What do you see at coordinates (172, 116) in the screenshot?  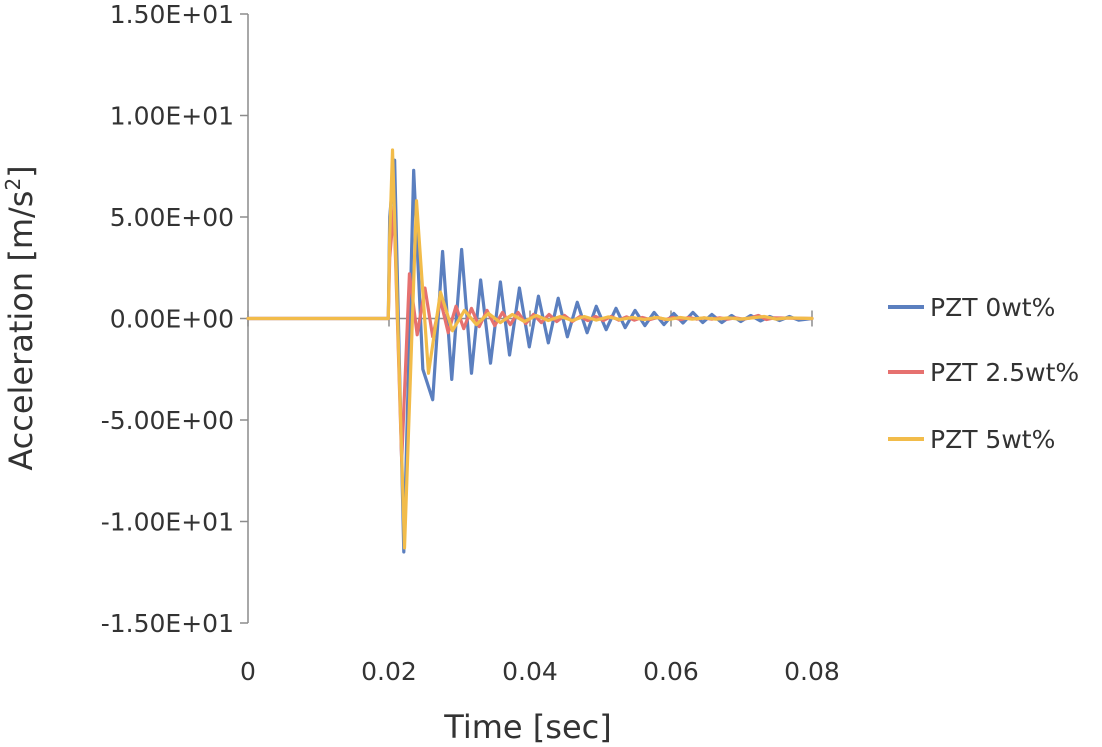 I see `y-tick-label: 1.00E+01` at bounding box center [172, 116].